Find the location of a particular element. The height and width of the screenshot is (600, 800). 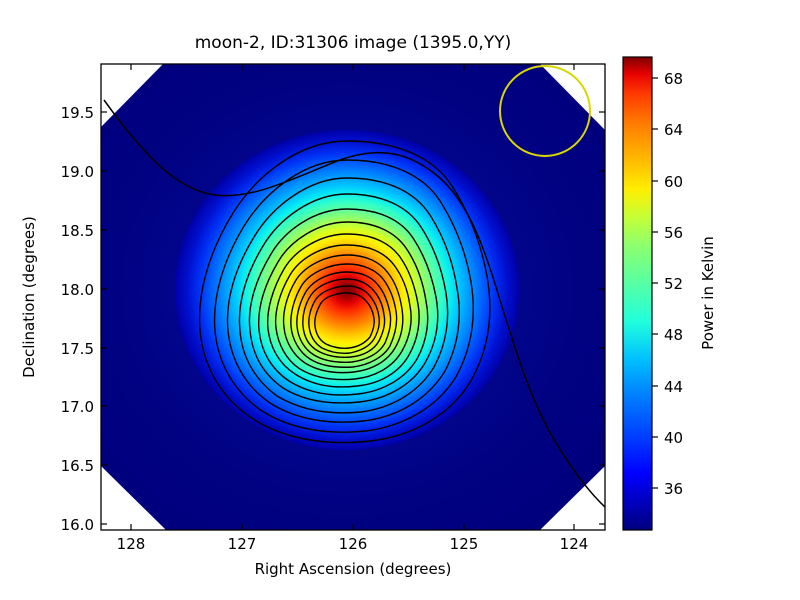

x-tick-label: 126 is located at coordinates (353, 544).